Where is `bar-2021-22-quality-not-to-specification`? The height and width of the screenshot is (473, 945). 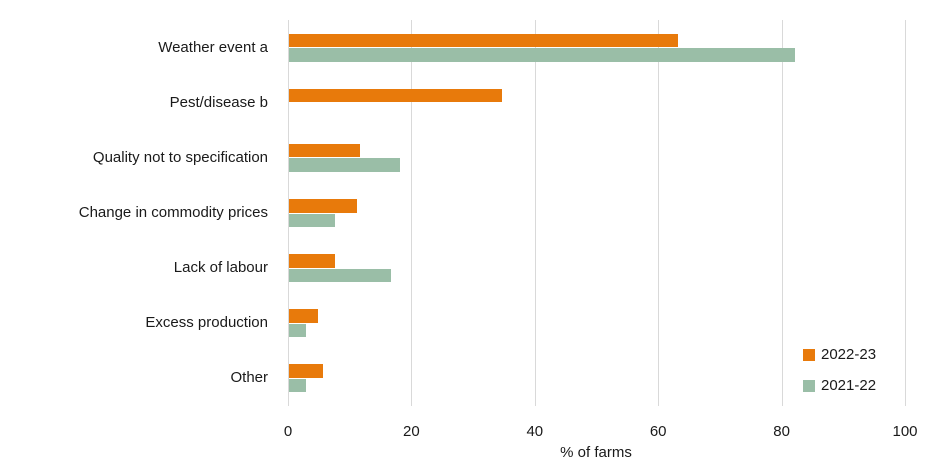
bar-2021-22-quality-not-to-specification is located at coordinates (345, 165).